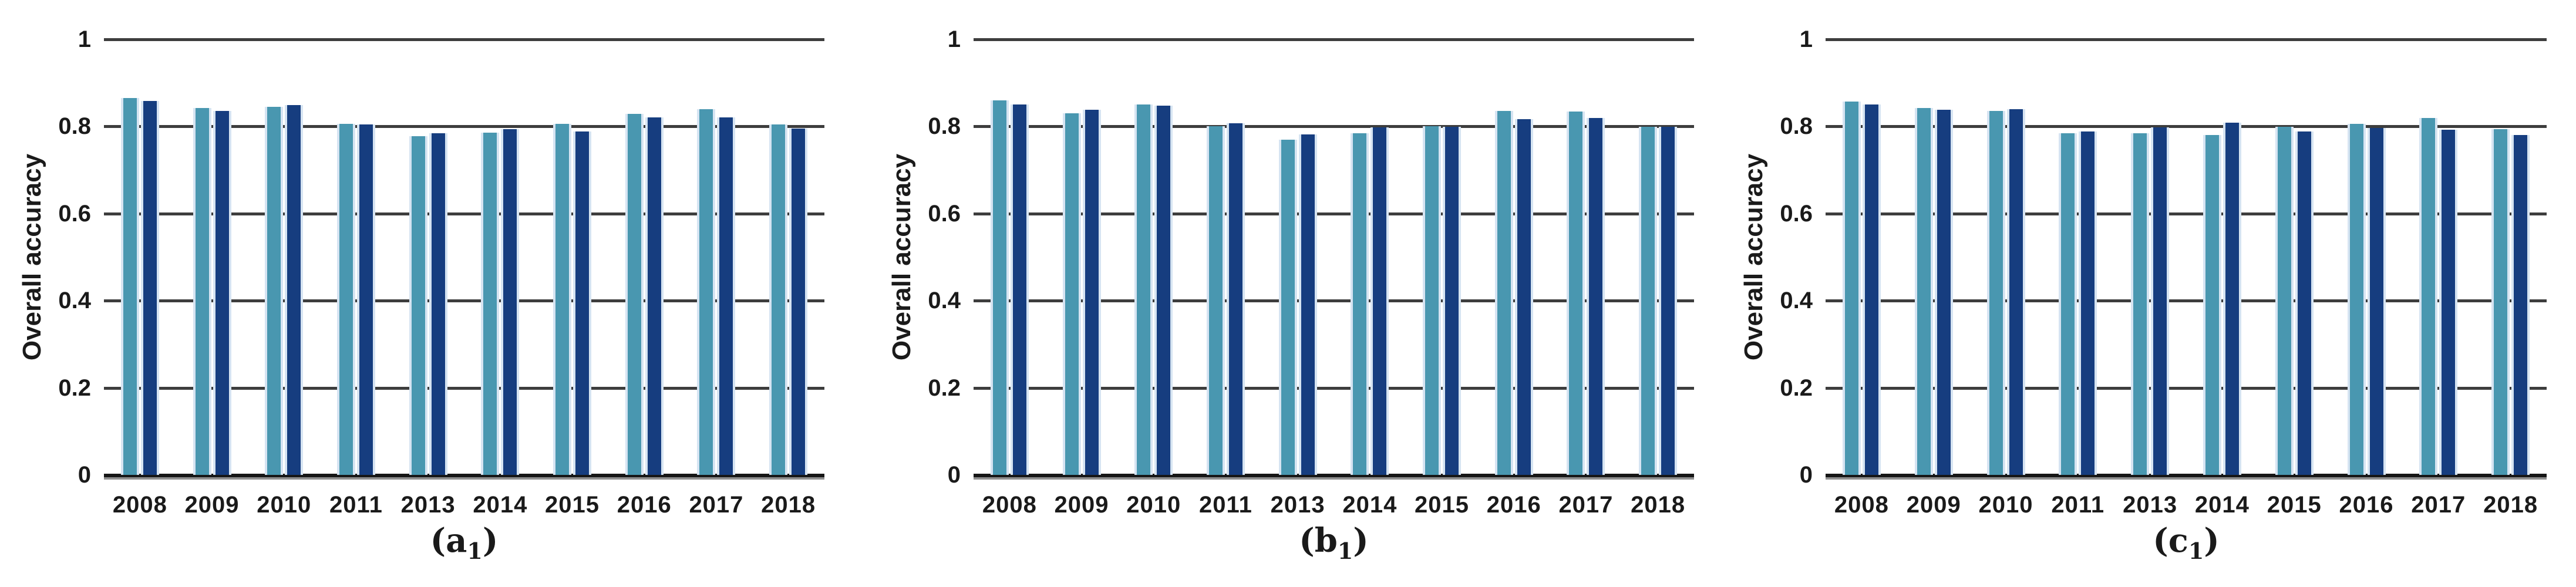 This screenshot has height=587, width=2576. I want to click on y-axis-tick-label: 0.8, so click(74, 126).